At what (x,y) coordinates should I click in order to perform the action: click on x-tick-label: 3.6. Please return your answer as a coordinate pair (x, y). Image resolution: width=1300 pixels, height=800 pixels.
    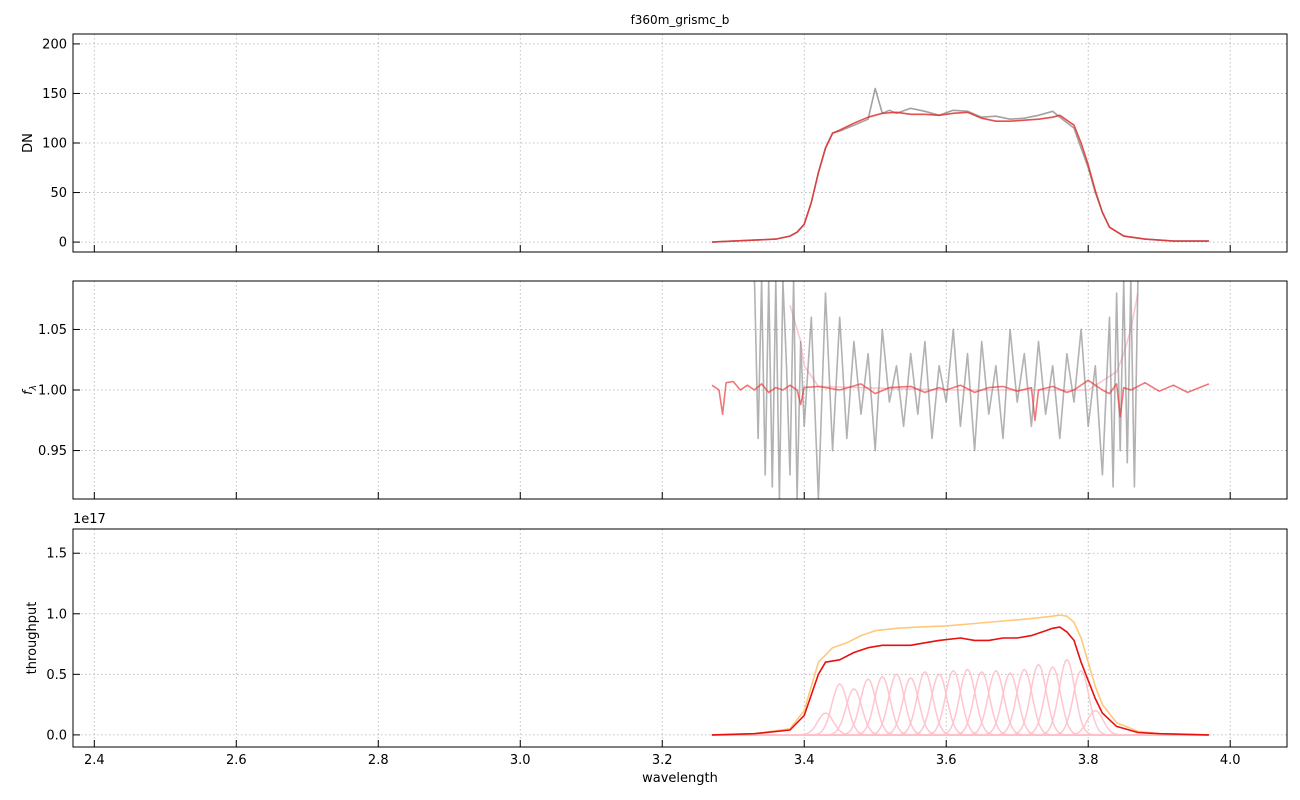
    Looking at the image, I should click on (946, 760).